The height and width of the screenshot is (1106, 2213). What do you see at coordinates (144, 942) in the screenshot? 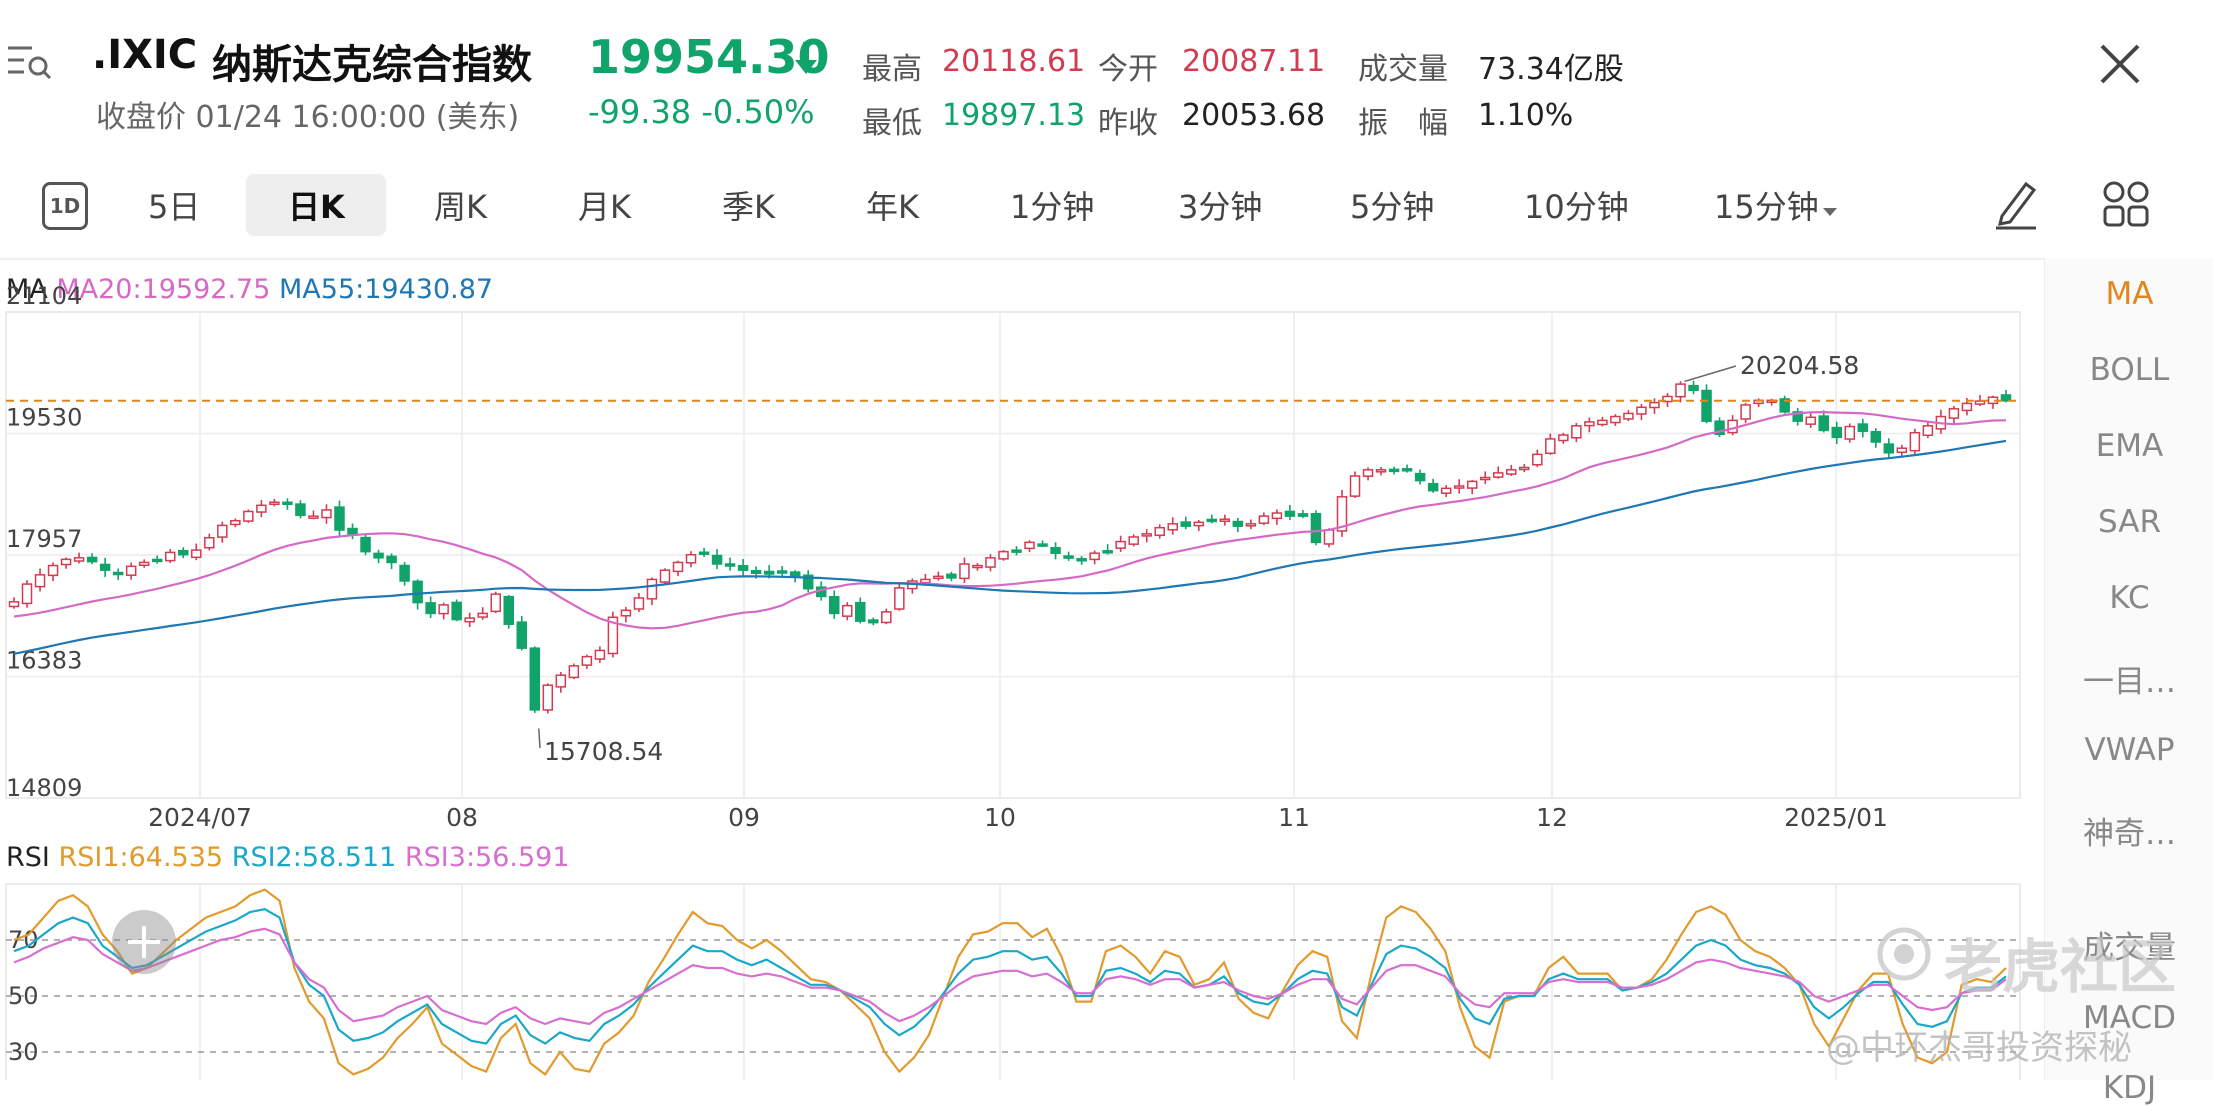
I see `add-button` at bounding box center [144, 942].